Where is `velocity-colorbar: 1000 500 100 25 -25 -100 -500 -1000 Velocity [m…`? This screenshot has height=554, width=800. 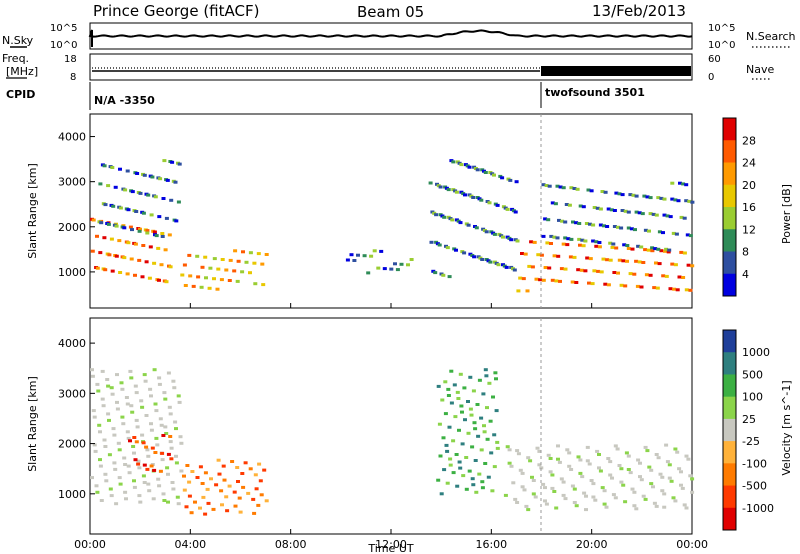 velocity-colorbar: 1000 500 100 25 -25 -100 -500 -1000 Velocity [m… is located at coordinates (757, 430).